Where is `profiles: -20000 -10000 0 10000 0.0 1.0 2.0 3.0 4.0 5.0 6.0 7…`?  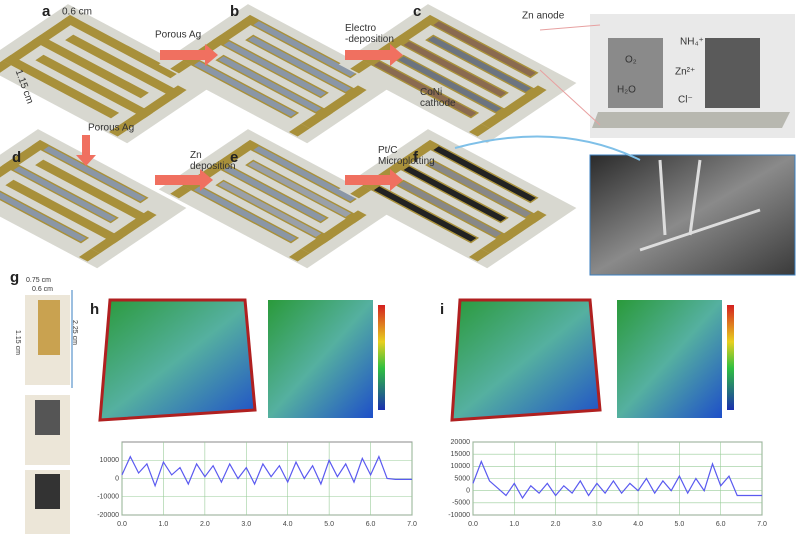 profiles: -20000 -10000 0 10000 0.0 1.0 2.0 3.0 4.0 5.0 6.0 7… is located at coordinates (432, 483).